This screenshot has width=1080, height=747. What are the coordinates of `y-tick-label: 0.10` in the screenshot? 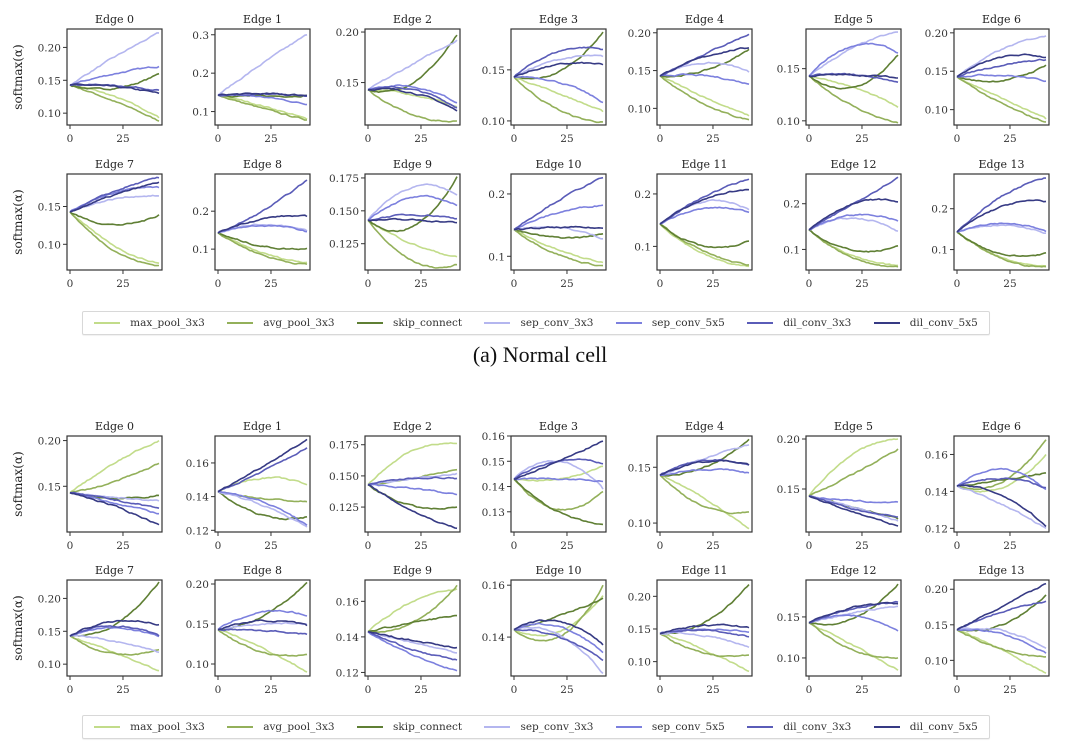 It's located at (493, 122).